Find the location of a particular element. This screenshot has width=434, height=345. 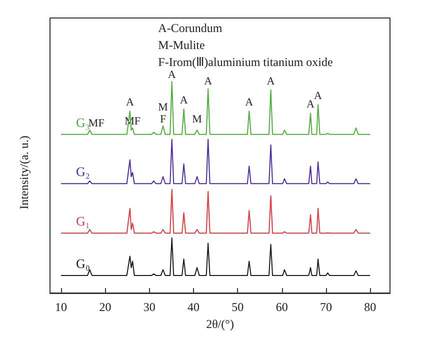

x-tick-label: 70 is located at coordinates (326, 307).